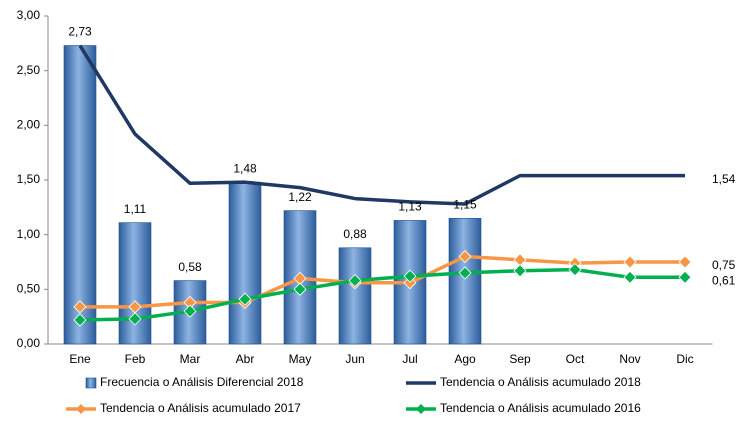 The image size is (742, 435). What do you see at coordinates (29, 125) in the screenshot?
I see `y-tick-label: 2,00` at bounding box center [29, 125].